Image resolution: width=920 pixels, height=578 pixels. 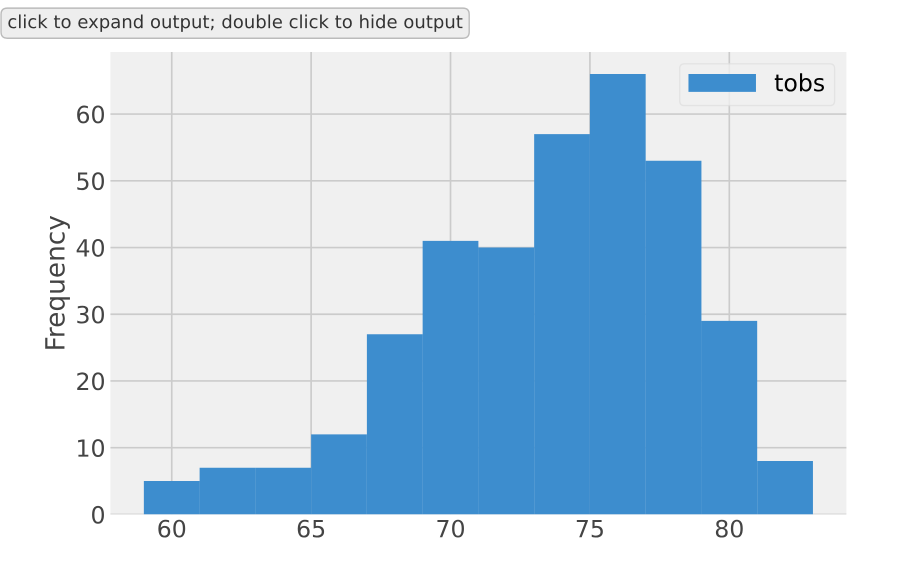 What do you see at coordinates (98, 515) in the screenshot?
I see `y-tick-label: 0` at bounding box center [98, 515].